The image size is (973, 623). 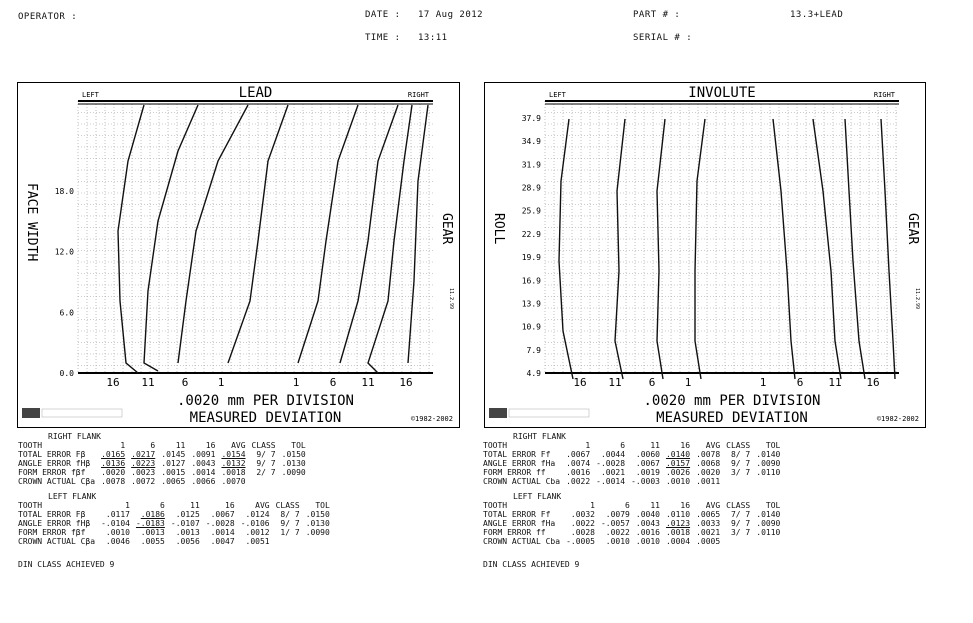 What do you see at coordinates (582, 532) in the screenshot?
I see `table-cell: .0028` at bounding box center [582, 532].